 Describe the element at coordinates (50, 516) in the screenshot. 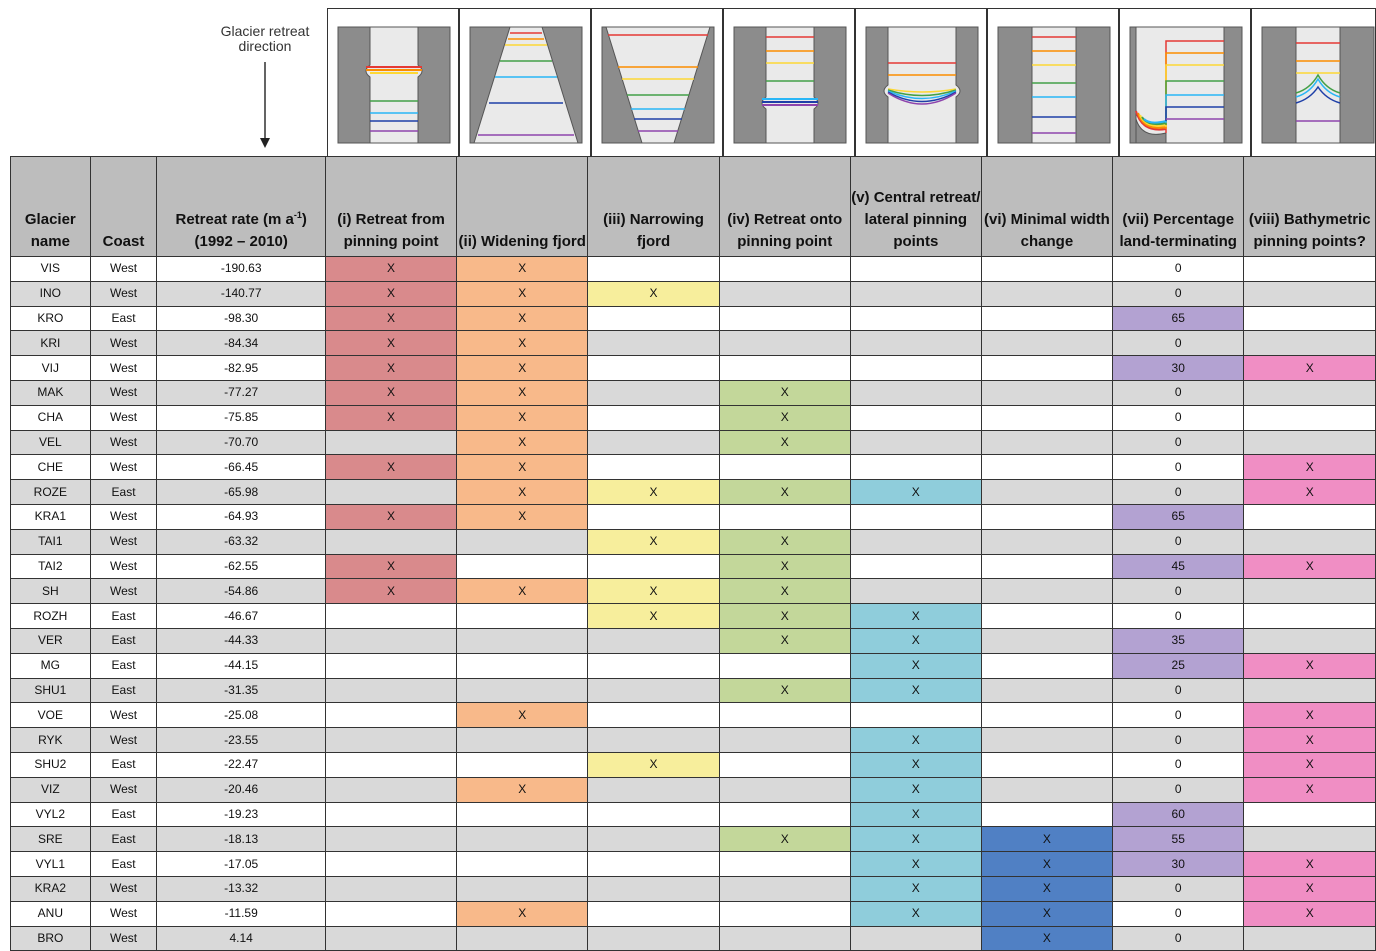

I see `cell-glacier-name: KRA1` at that location.